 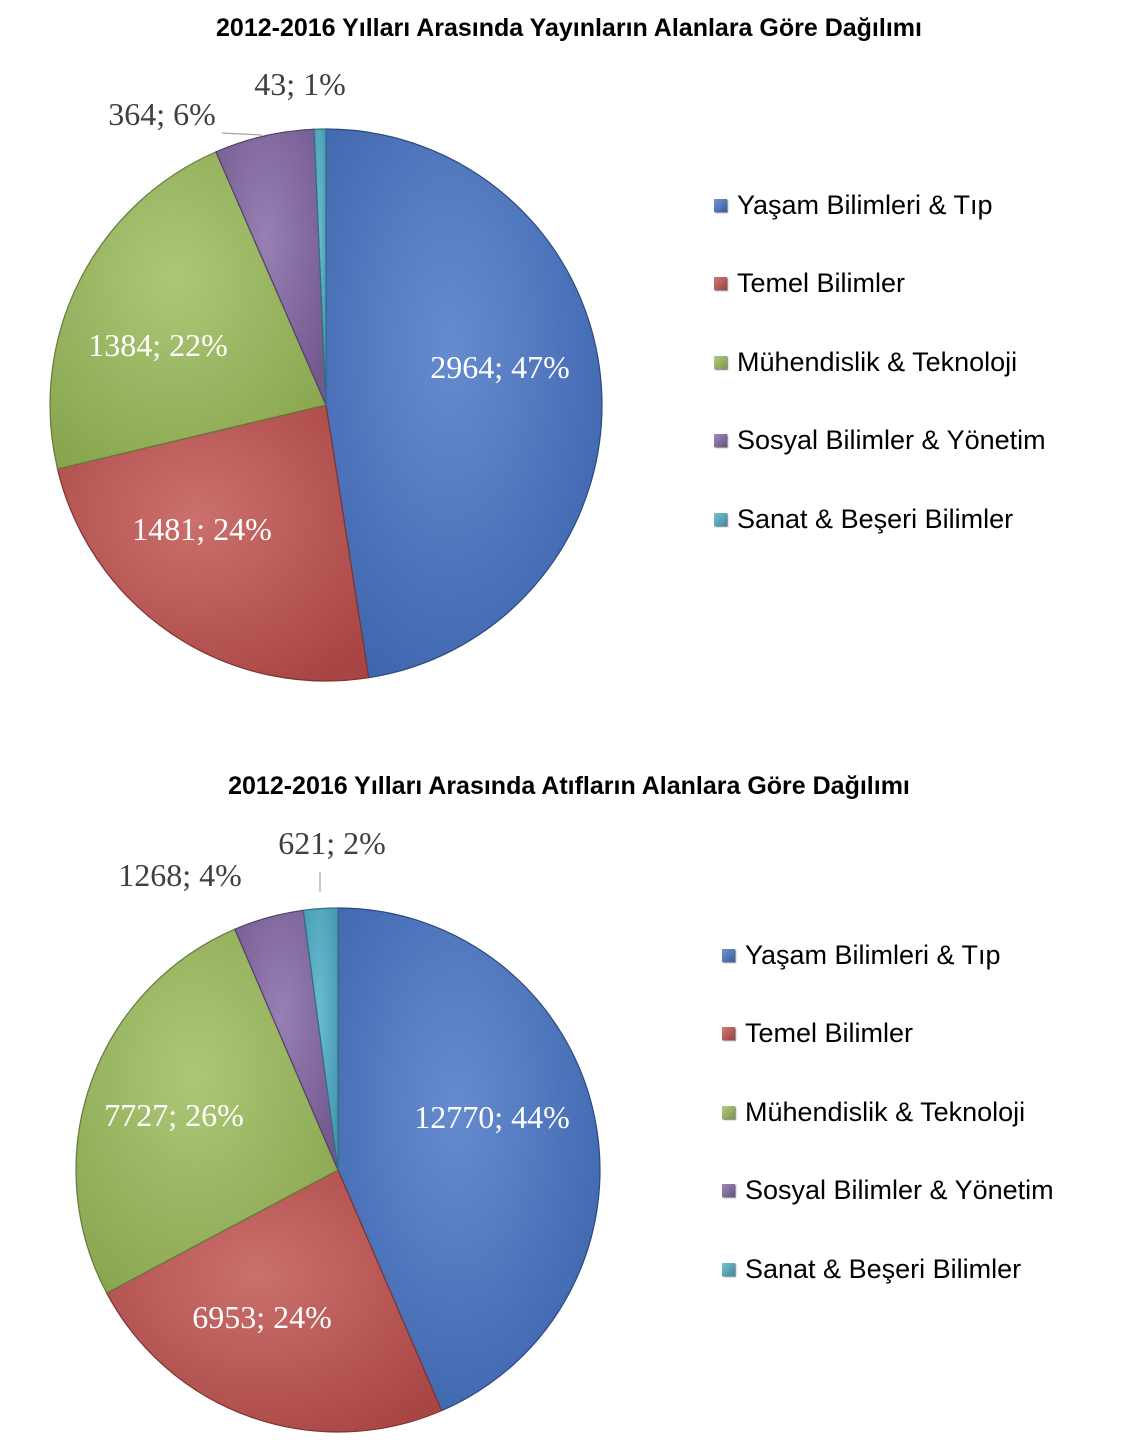 What do you see at coordinates (180, 875) in the screenshot?
I see `data-label: 1268; 4%` at bounding box center [180, 875].